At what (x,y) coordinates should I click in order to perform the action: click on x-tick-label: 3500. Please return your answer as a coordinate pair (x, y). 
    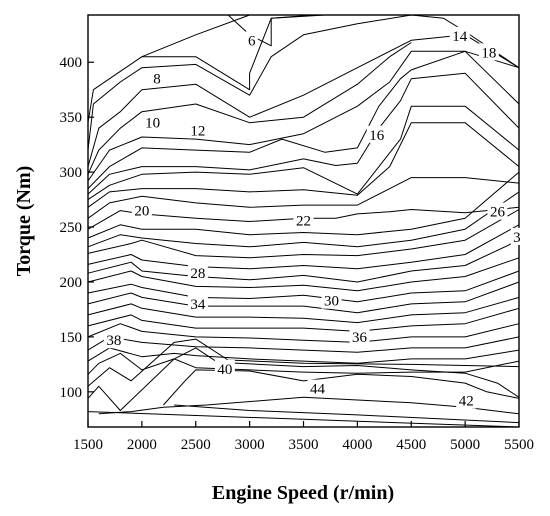
    Looking at the image, I should click on (304, 445).